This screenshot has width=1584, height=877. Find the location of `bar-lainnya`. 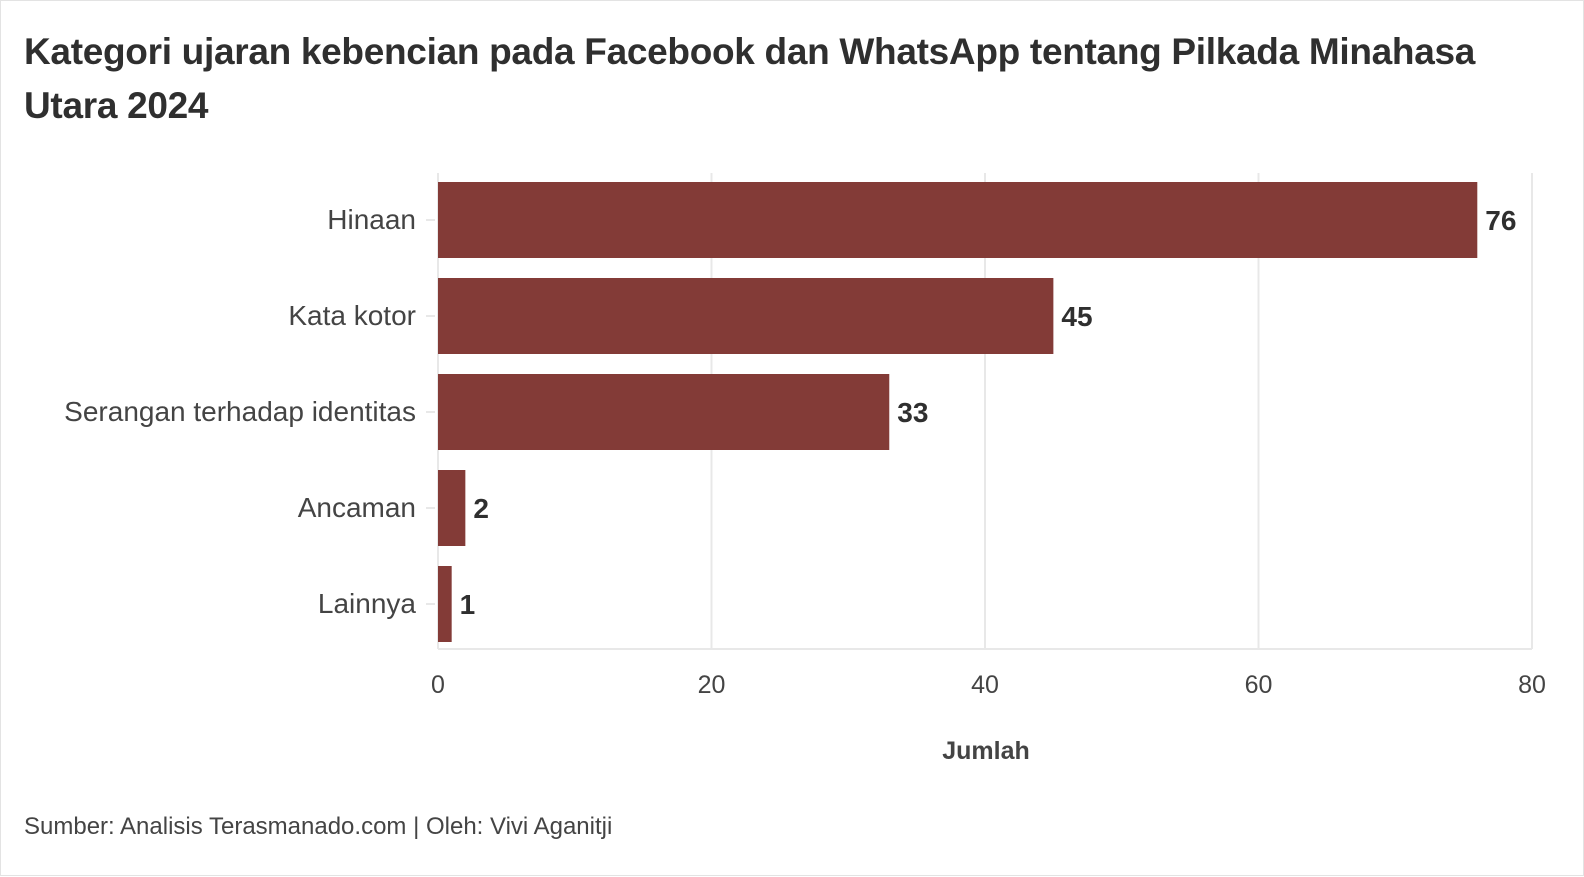

bar-lainnya is located at coordinates (445, 604).